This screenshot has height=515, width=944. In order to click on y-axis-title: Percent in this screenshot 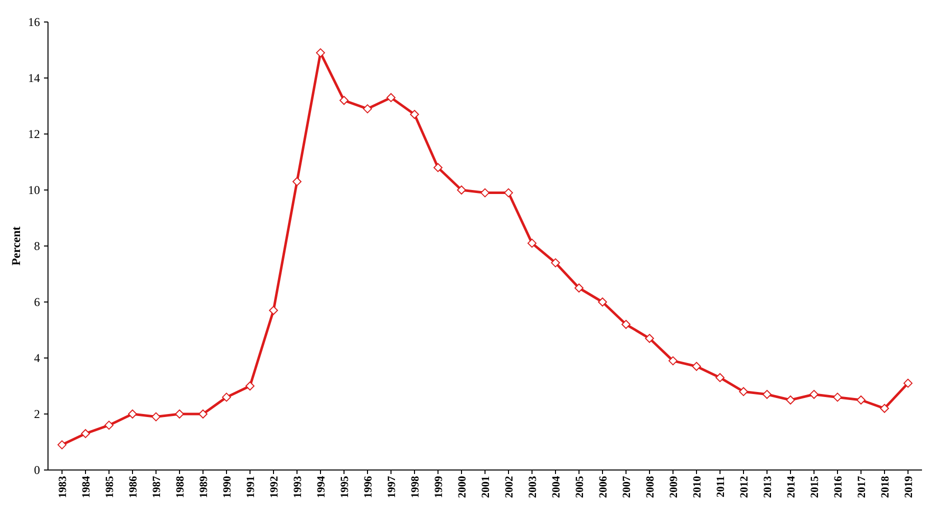, I will do `click(16, 246)`.